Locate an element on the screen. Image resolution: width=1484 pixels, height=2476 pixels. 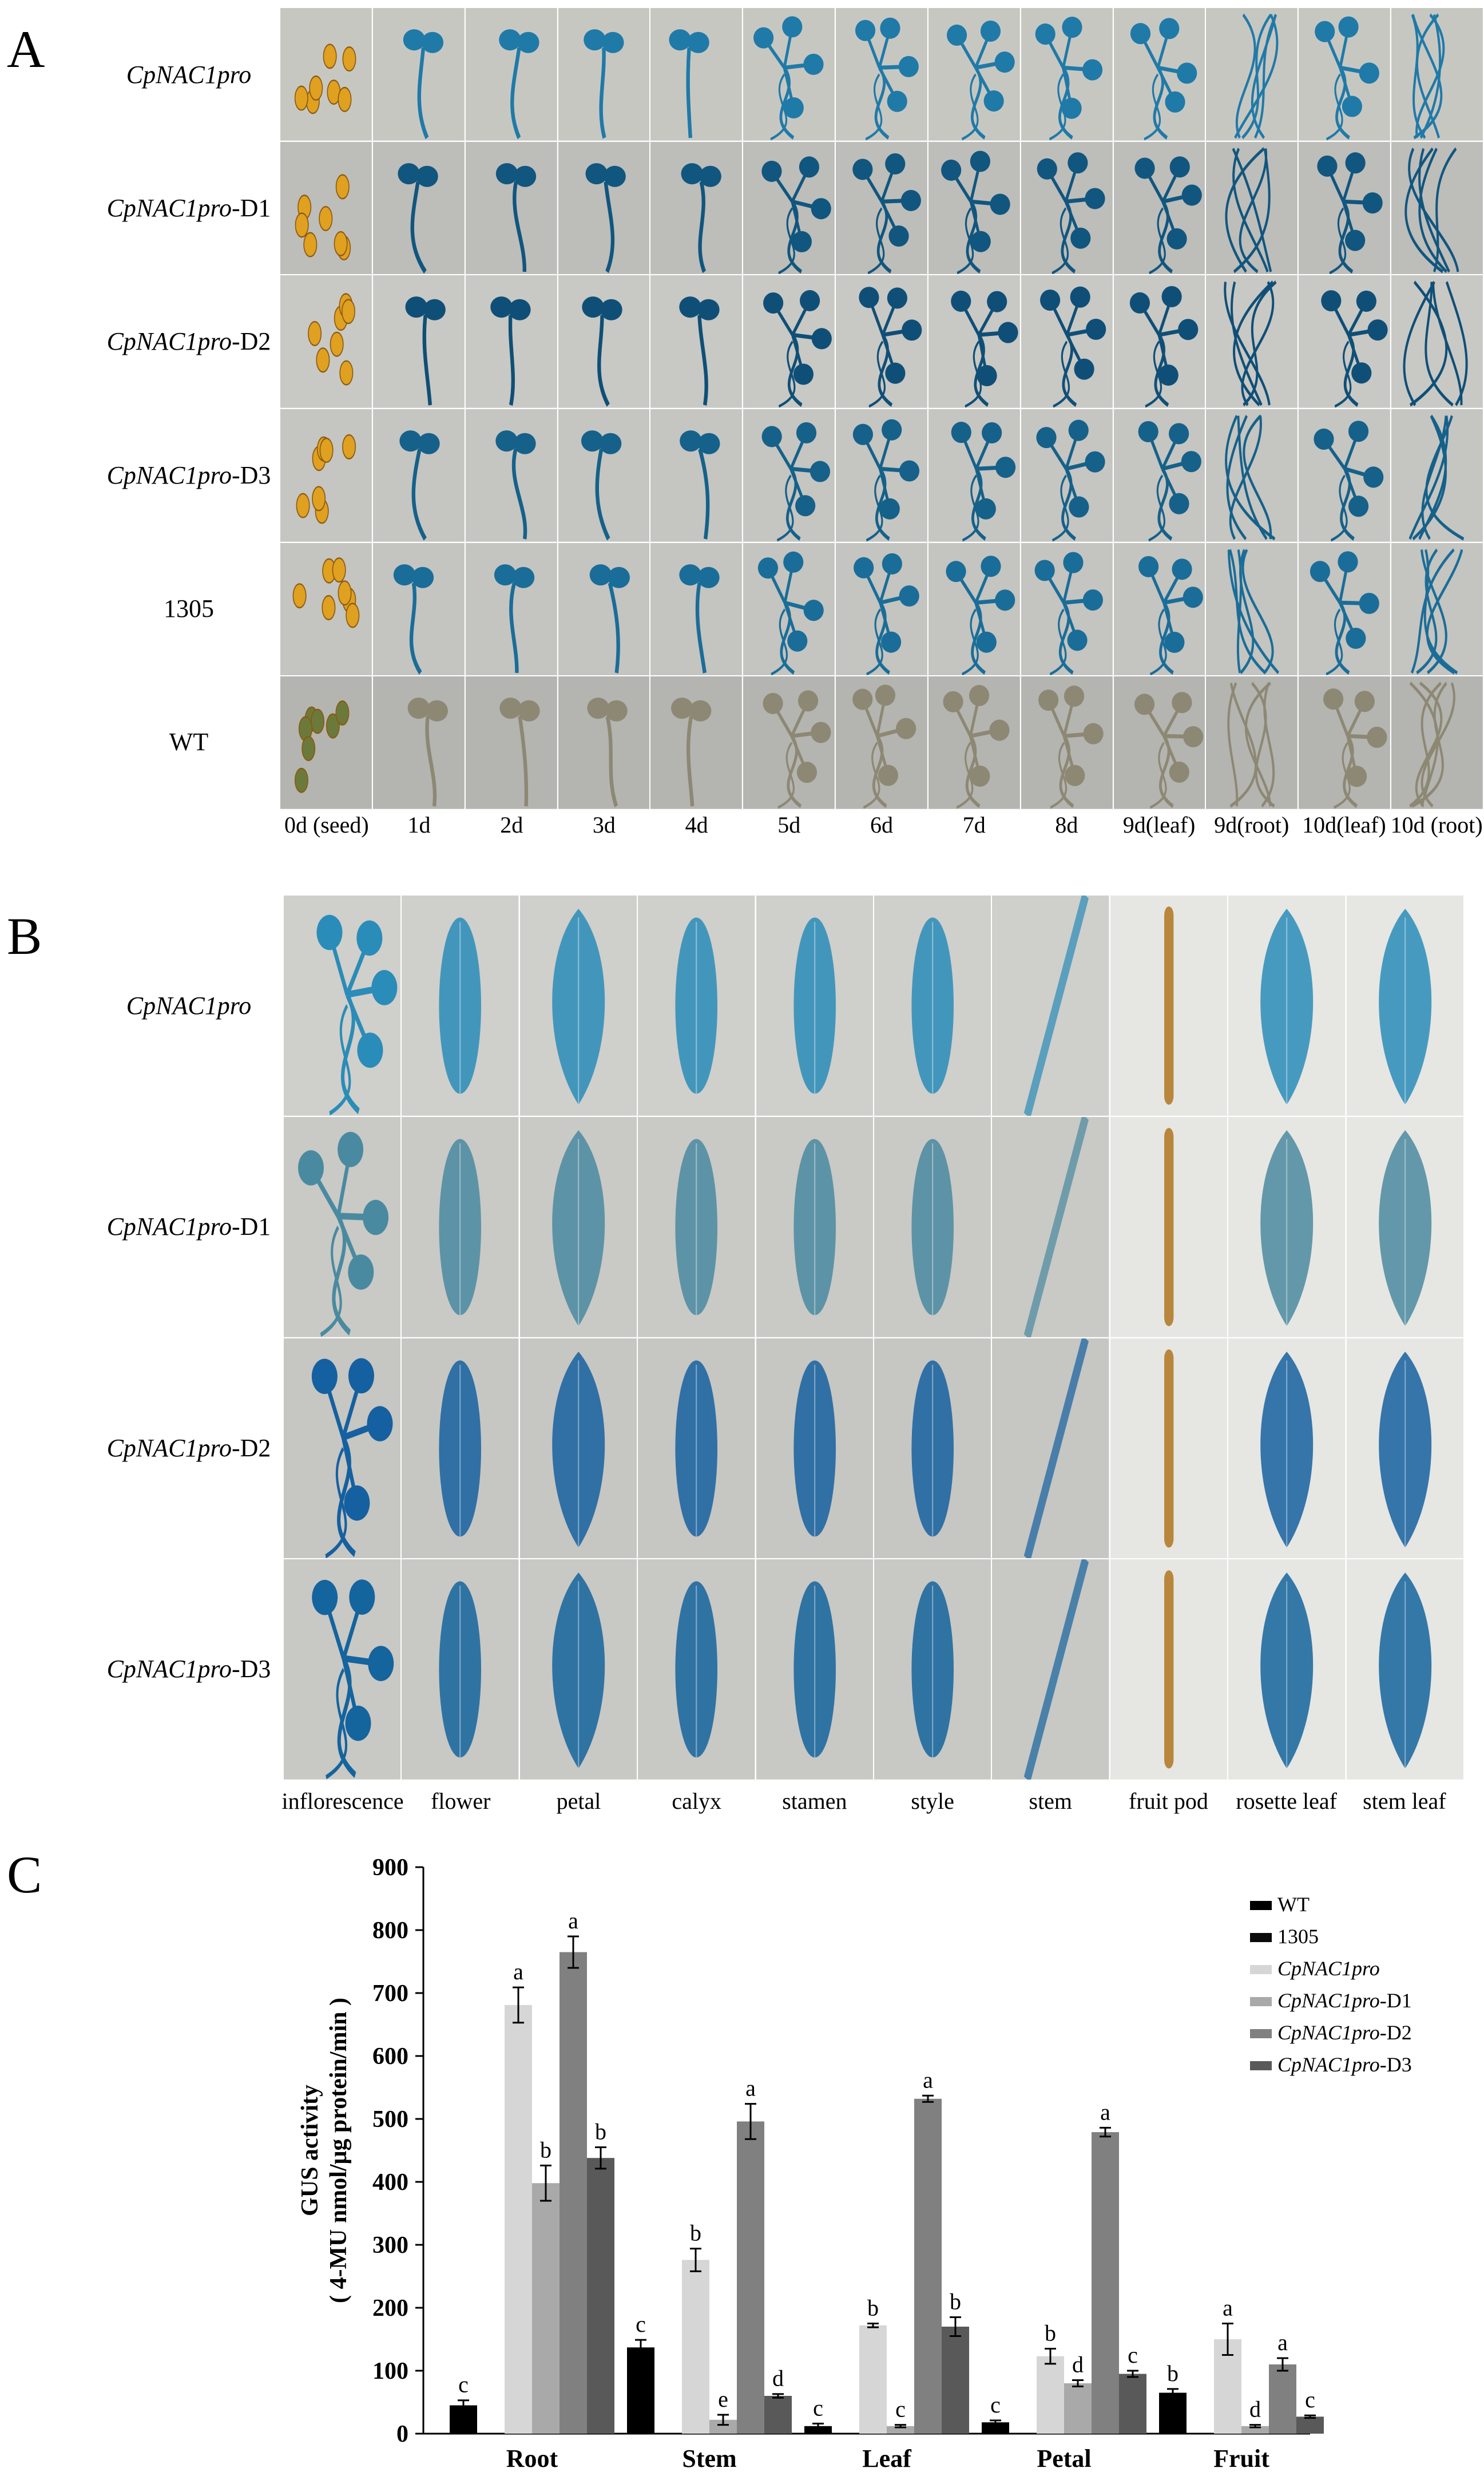
y-tick-label: 0 is located at coordinates (402, 2434).